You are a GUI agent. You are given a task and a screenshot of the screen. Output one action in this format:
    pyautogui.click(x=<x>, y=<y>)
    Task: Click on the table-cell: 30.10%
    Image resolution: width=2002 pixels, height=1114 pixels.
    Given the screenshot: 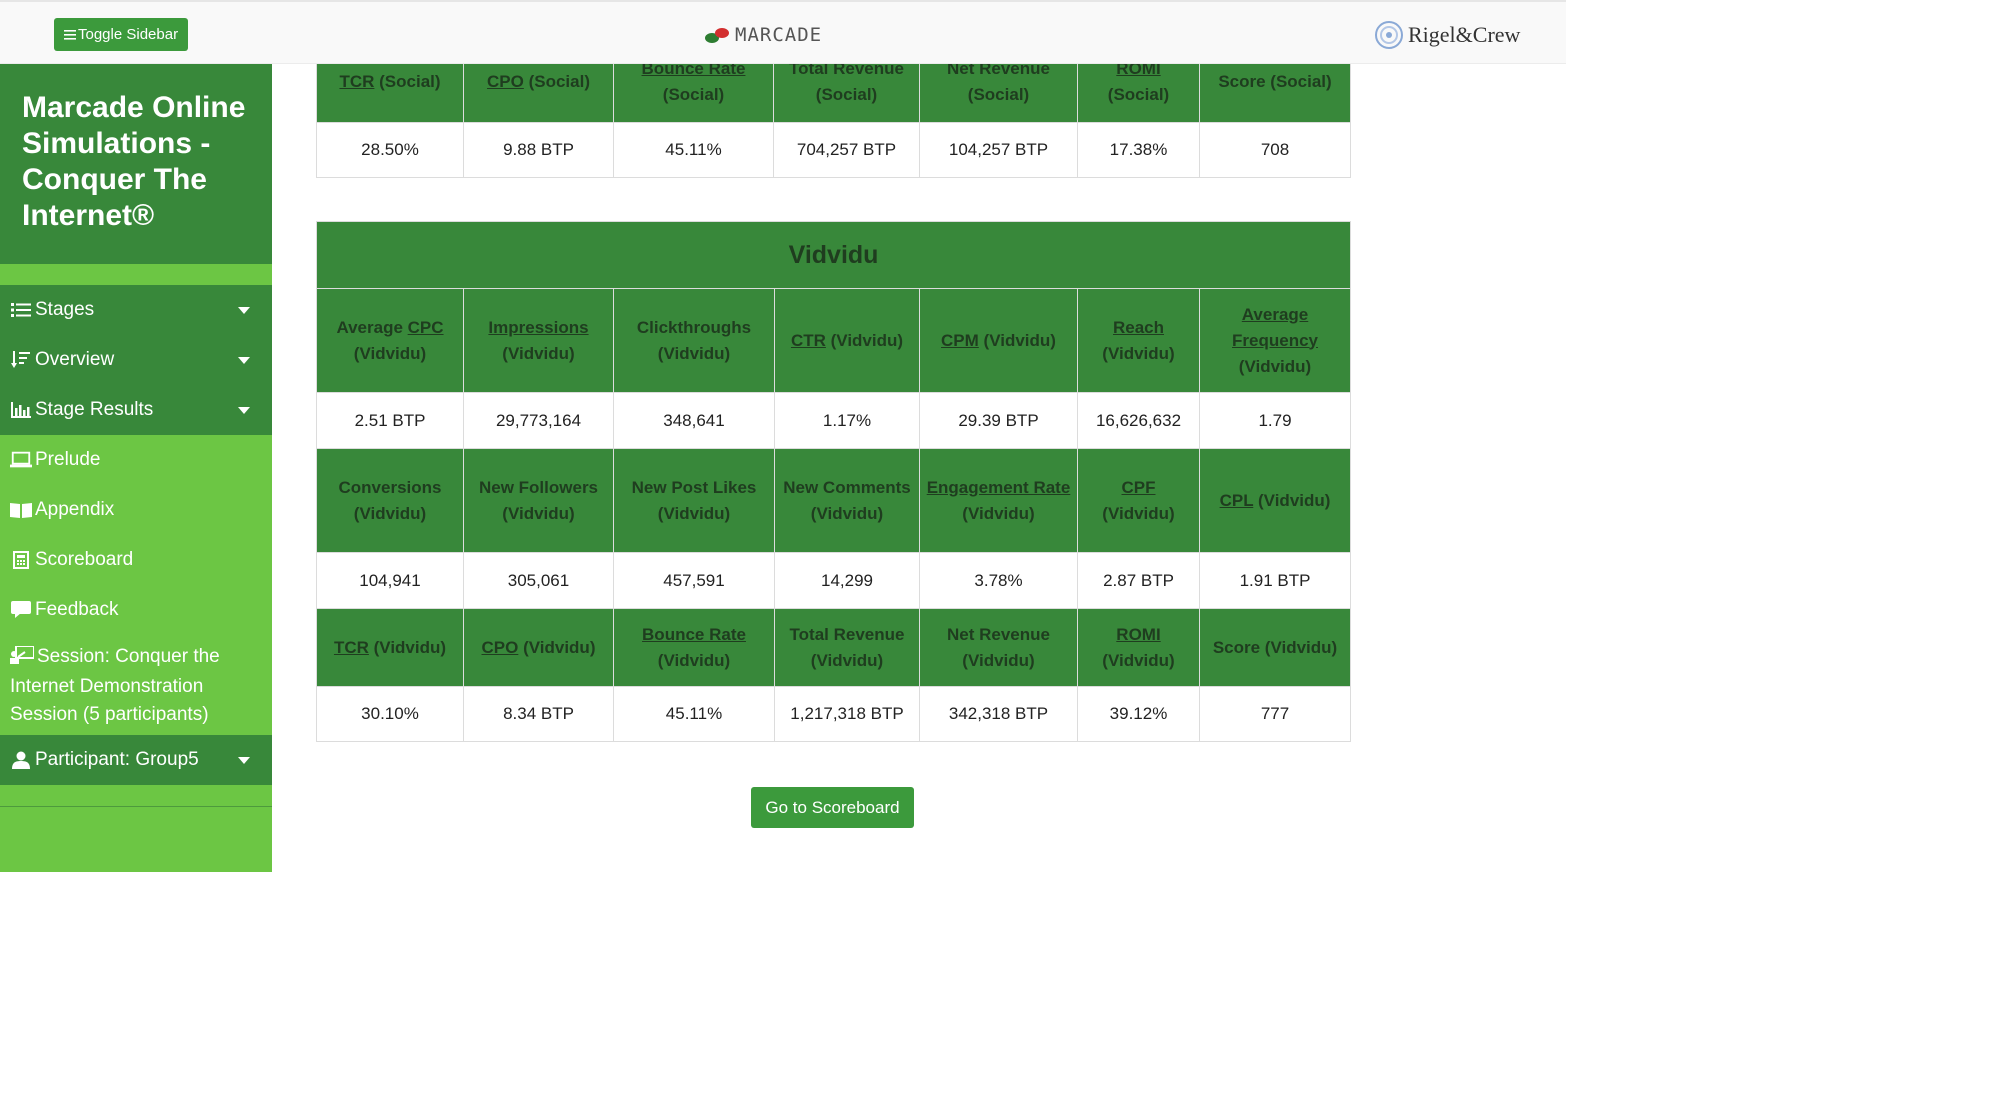 What is the action you would take?
    pyautogui.click(x=390, y=714)
    